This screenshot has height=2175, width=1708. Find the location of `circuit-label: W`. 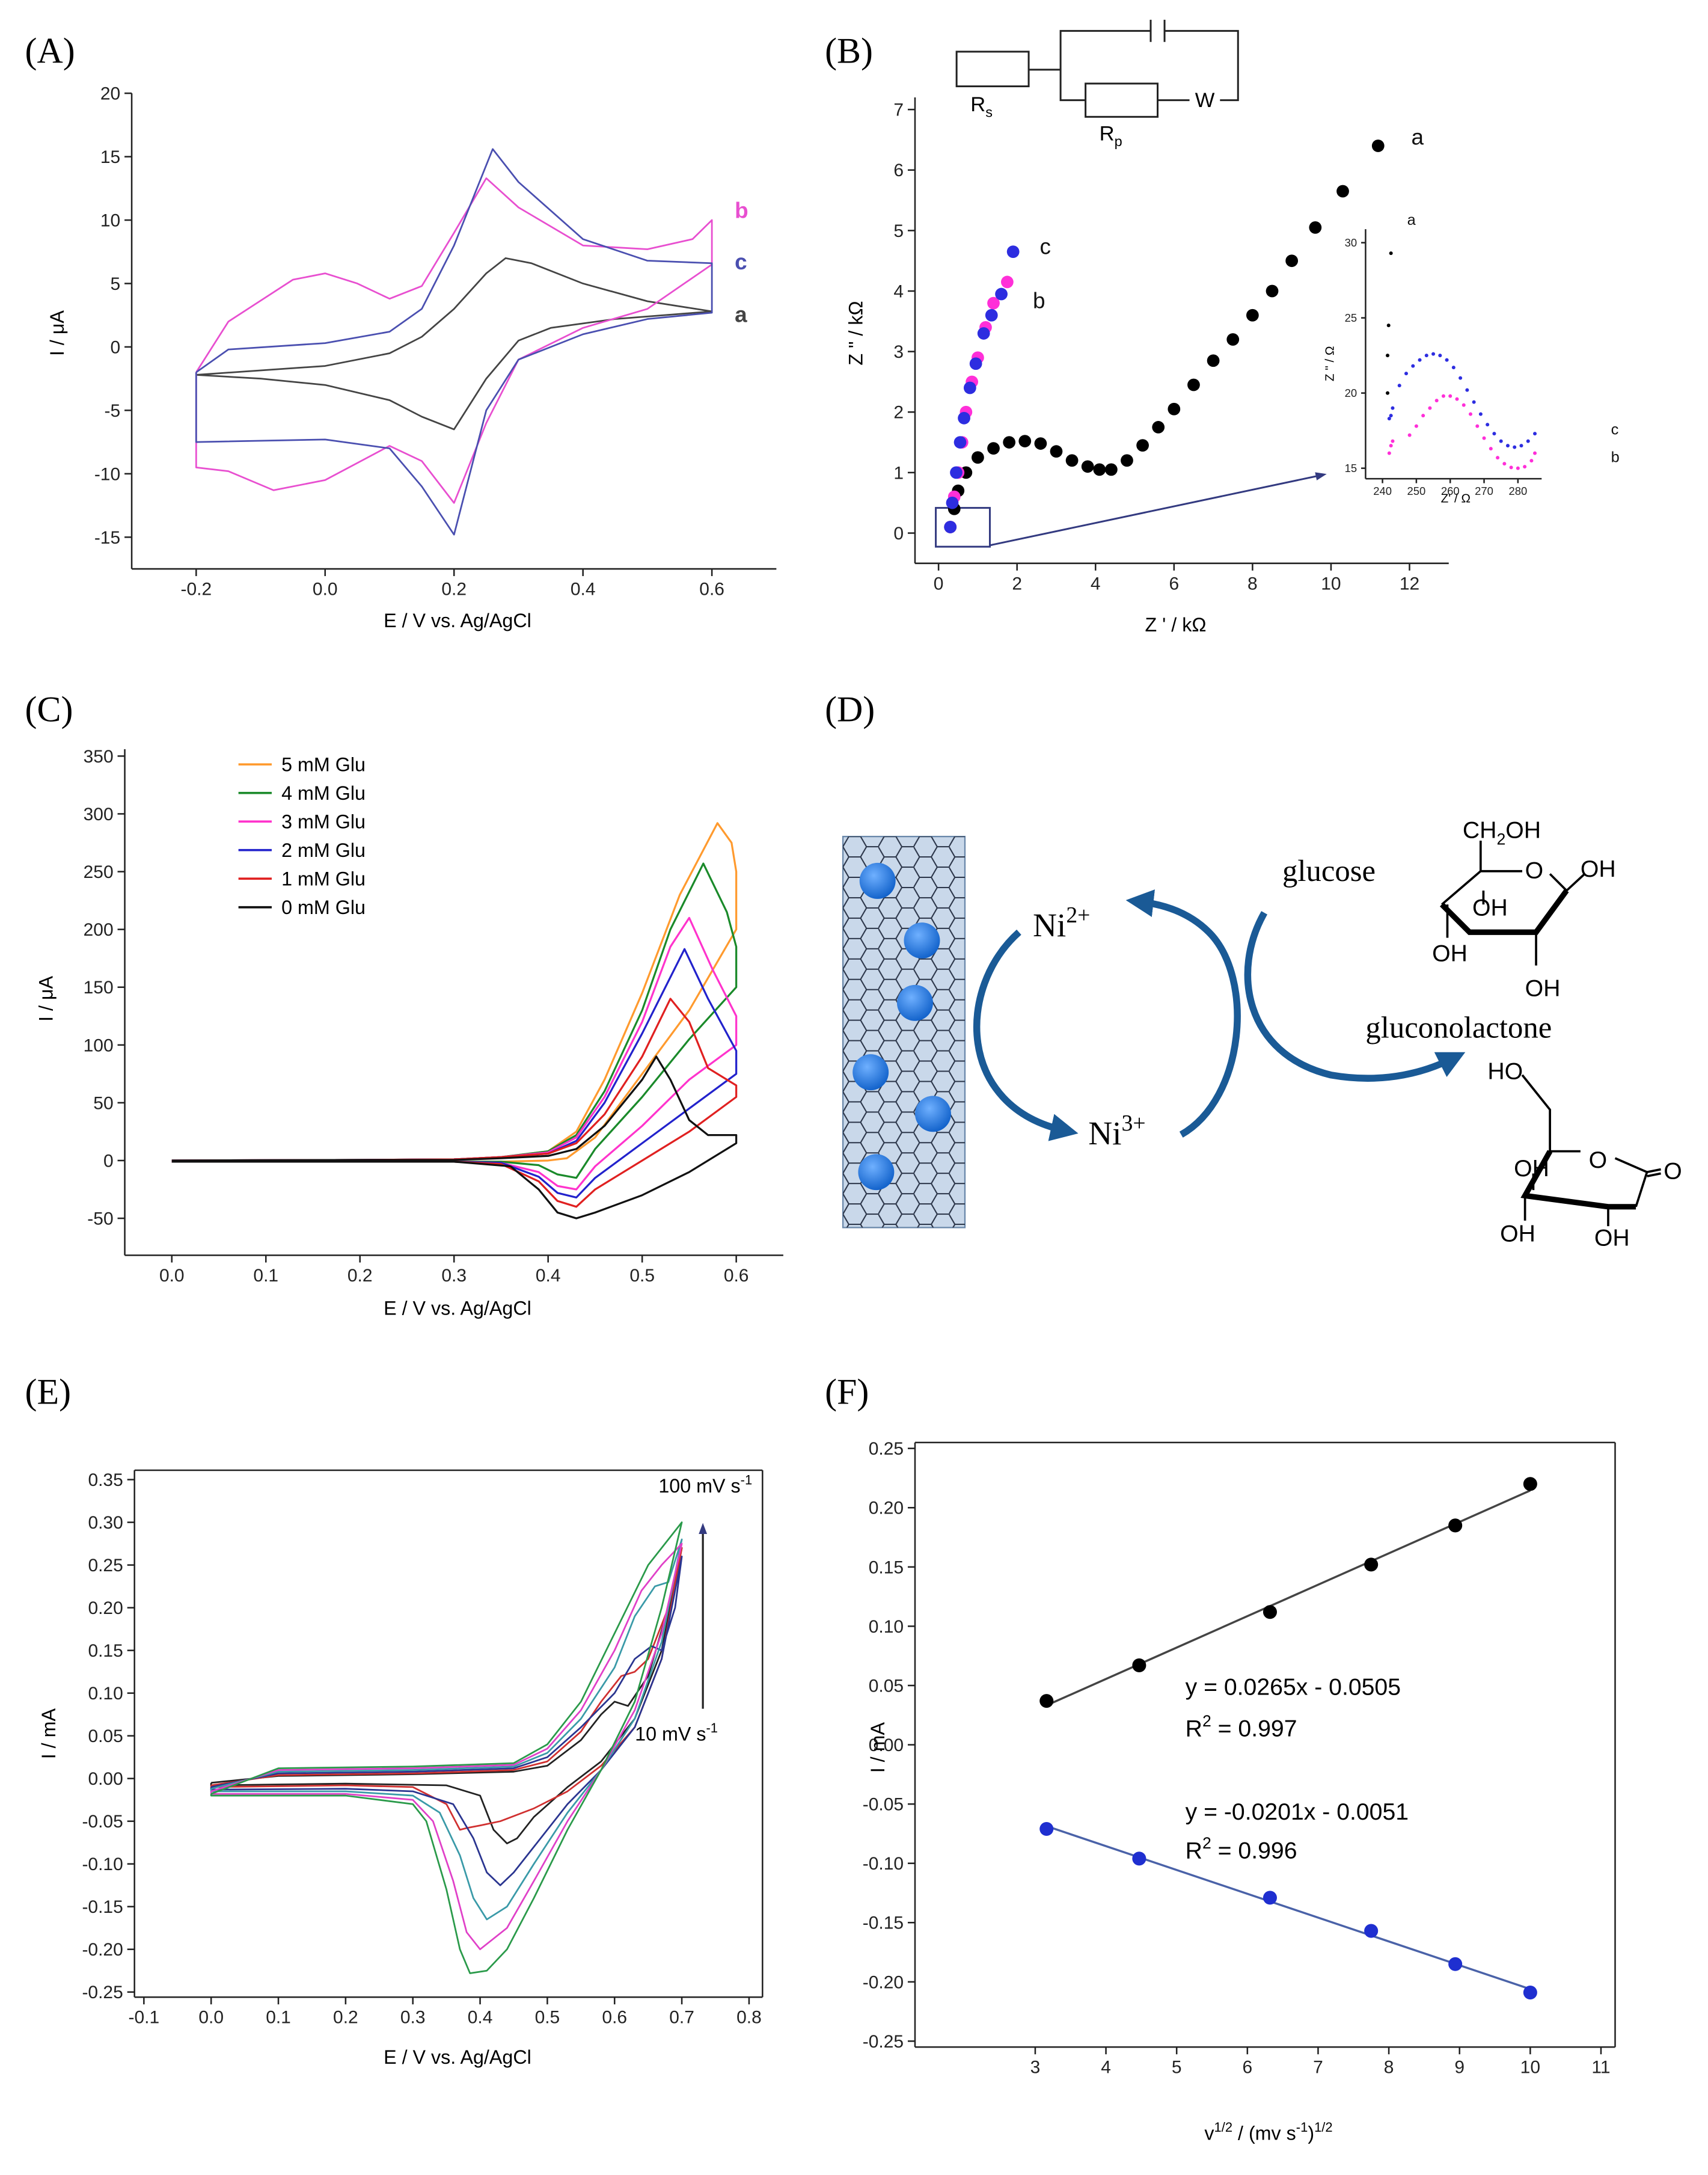

circuit-label: W is located at coordinates (1205, 101).